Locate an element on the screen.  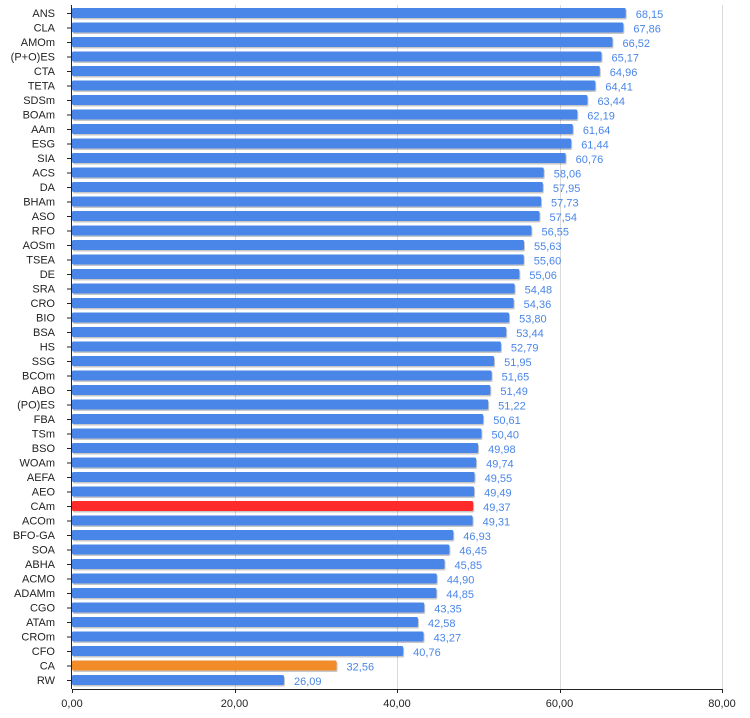
category-label: SOA is located at coordinates (44, 551).